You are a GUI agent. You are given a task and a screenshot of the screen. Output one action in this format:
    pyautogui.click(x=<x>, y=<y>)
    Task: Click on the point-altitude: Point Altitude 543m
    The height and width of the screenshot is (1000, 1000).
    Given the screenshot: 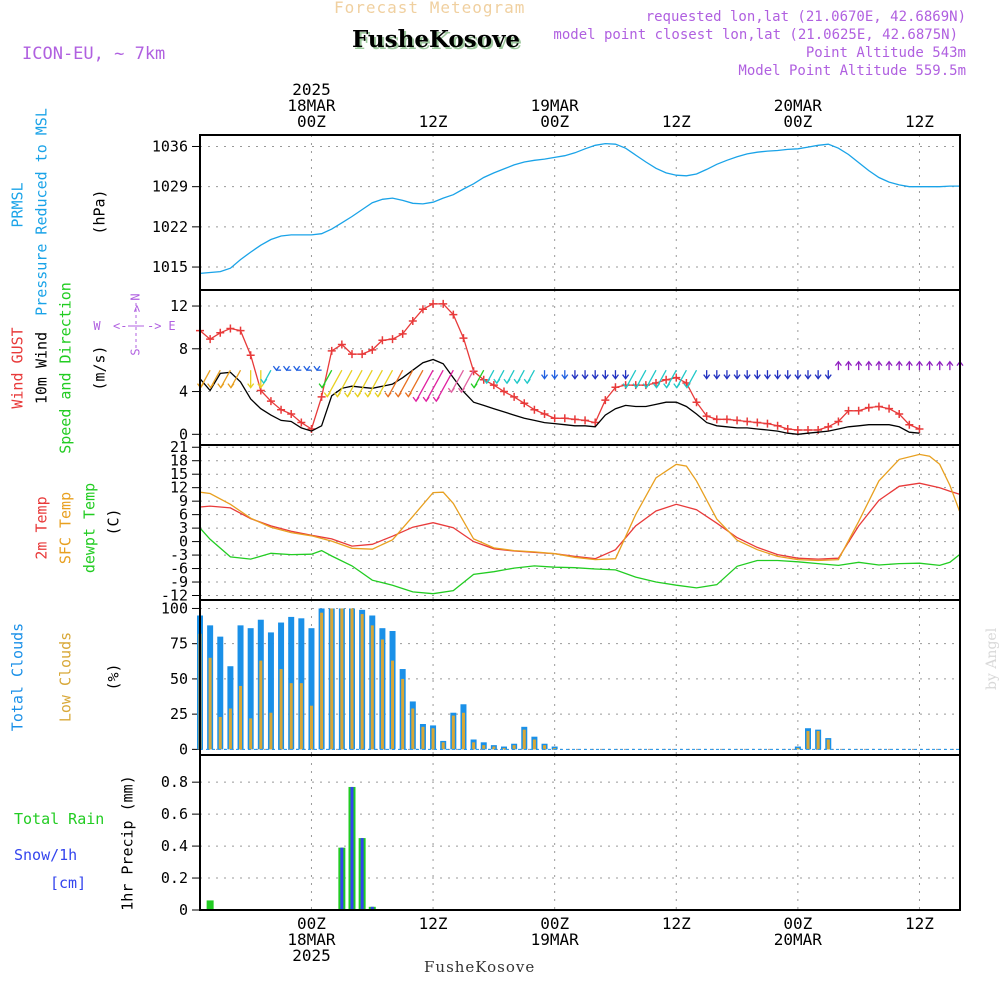 What is the action you would take?
    pyautogui.click(x=885, y=53)
    